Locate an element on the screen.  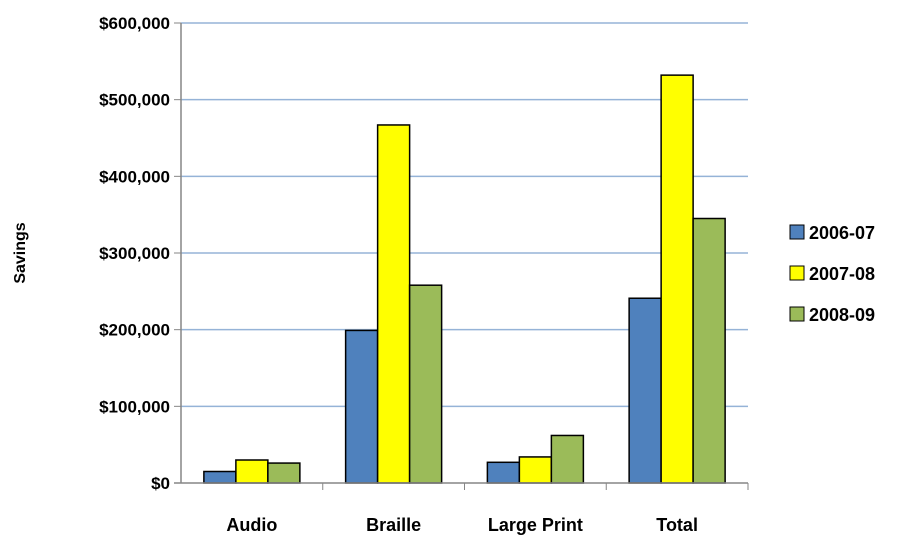
bar-2006-07-total is located at coordinates (645, 390).